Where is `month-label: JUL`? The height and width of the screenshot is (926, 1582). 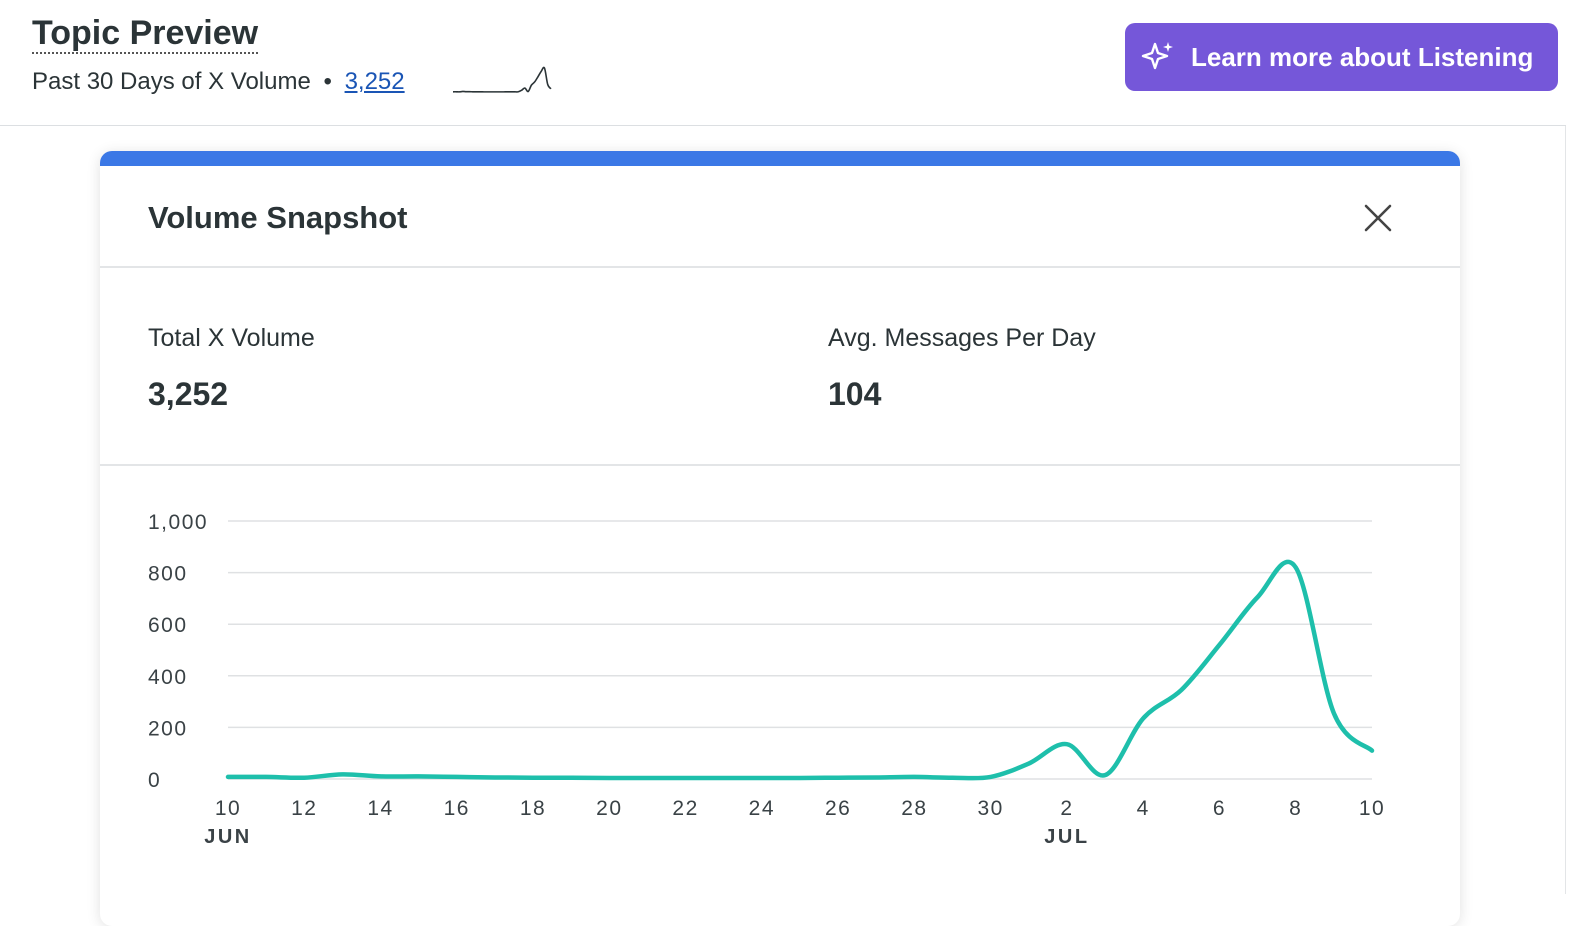 month-label: JUL is located at coordinates (1066, 837).